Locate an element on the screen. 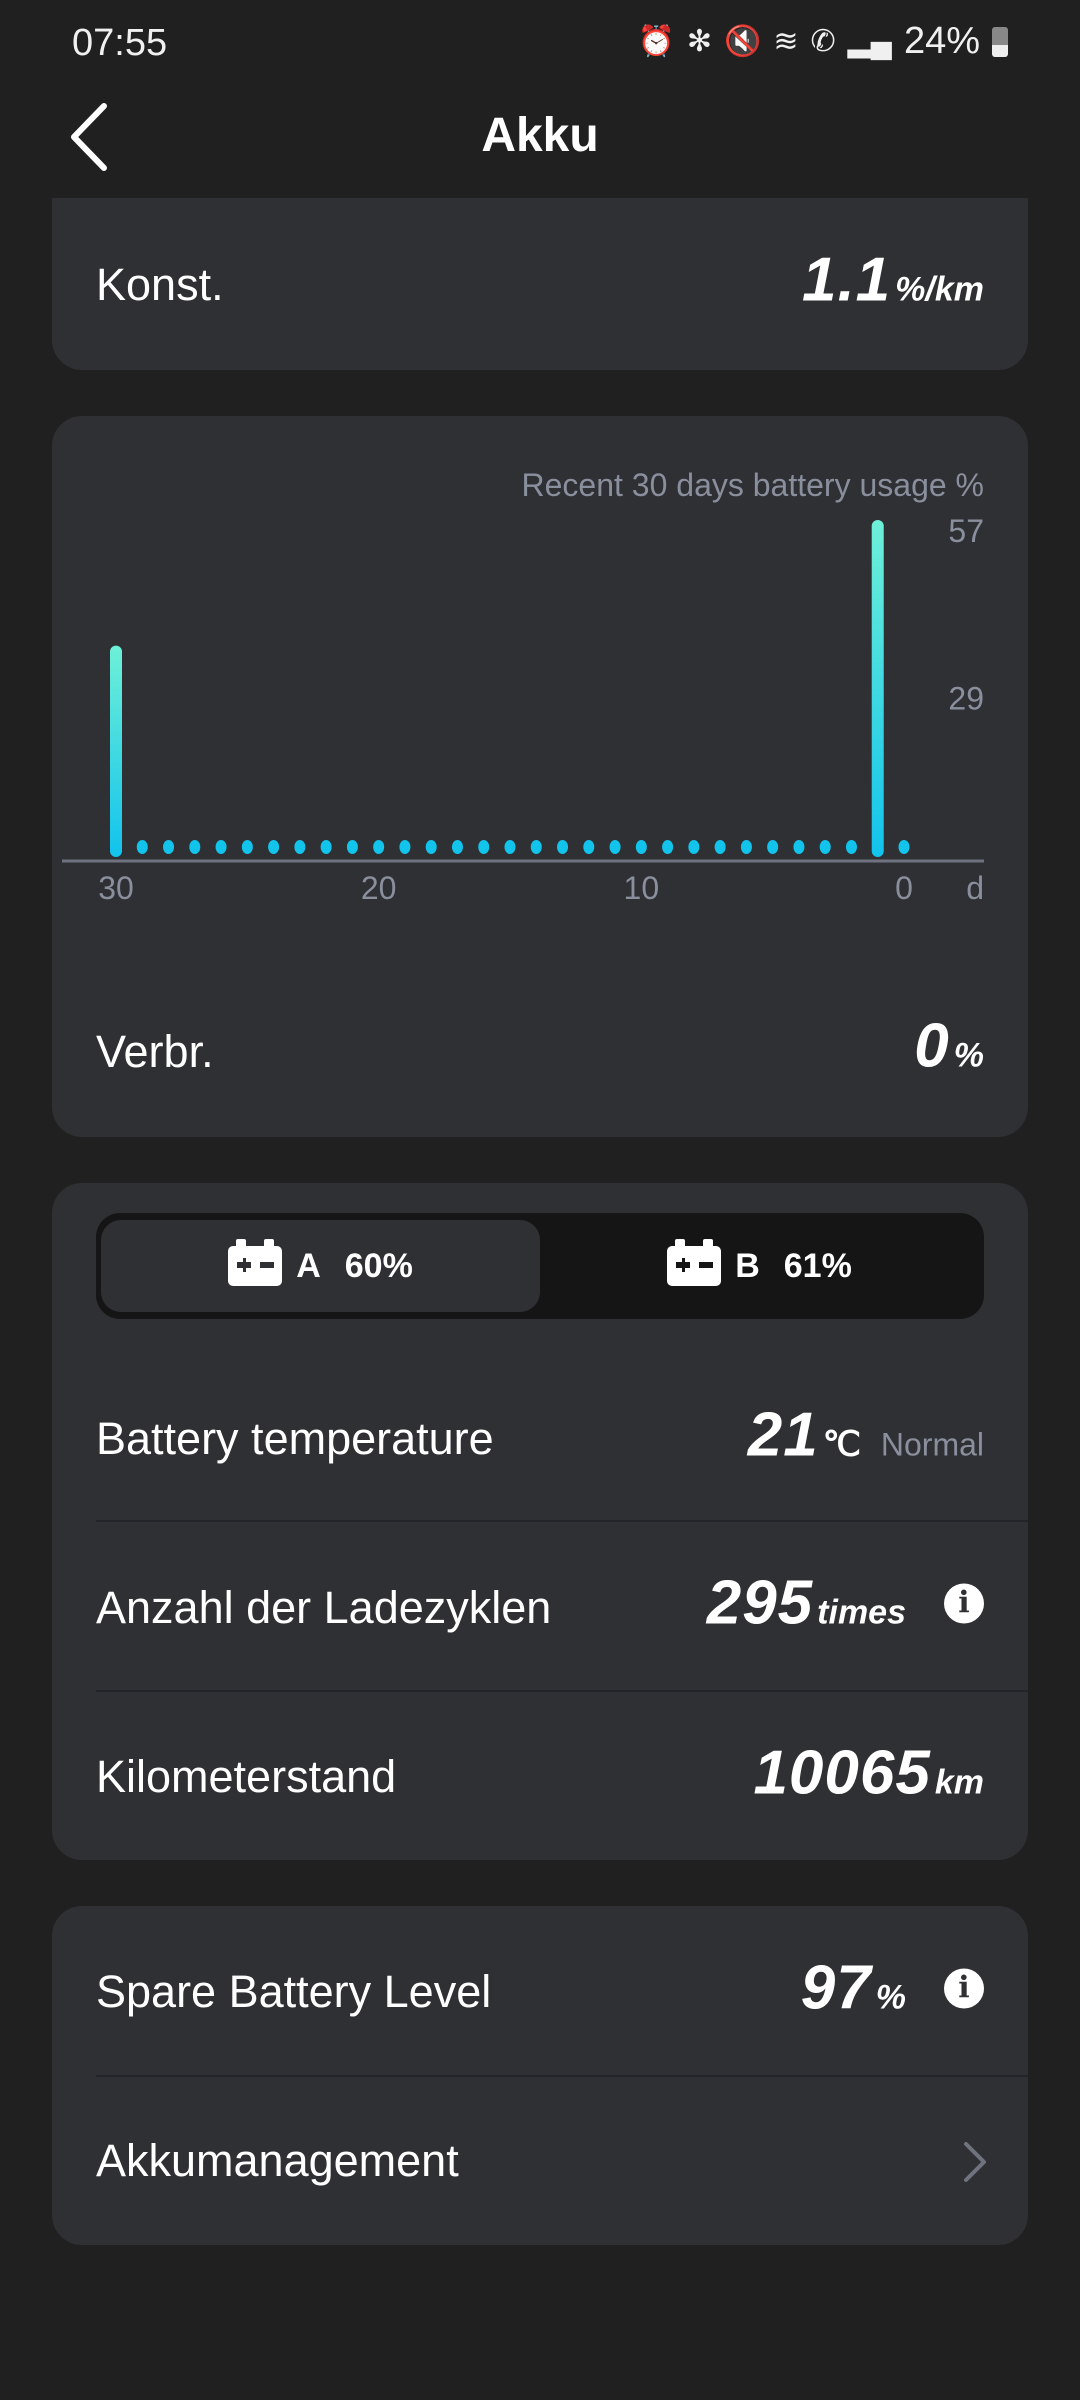  odometer-value: 10065 km is located at coordinates (868, 1773).